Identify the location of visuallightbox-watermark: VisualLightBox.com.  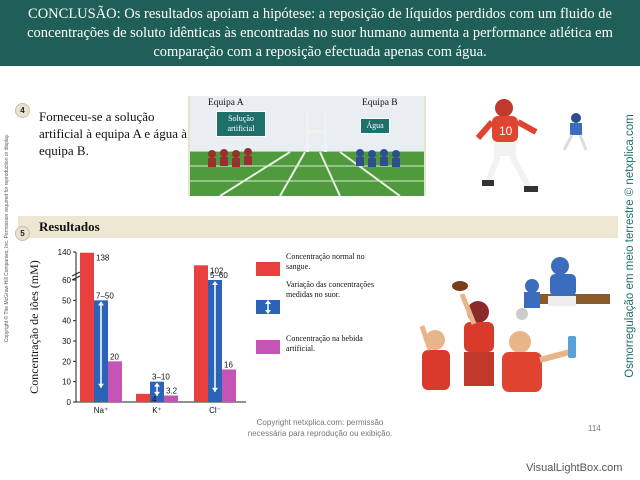
(574, 468).